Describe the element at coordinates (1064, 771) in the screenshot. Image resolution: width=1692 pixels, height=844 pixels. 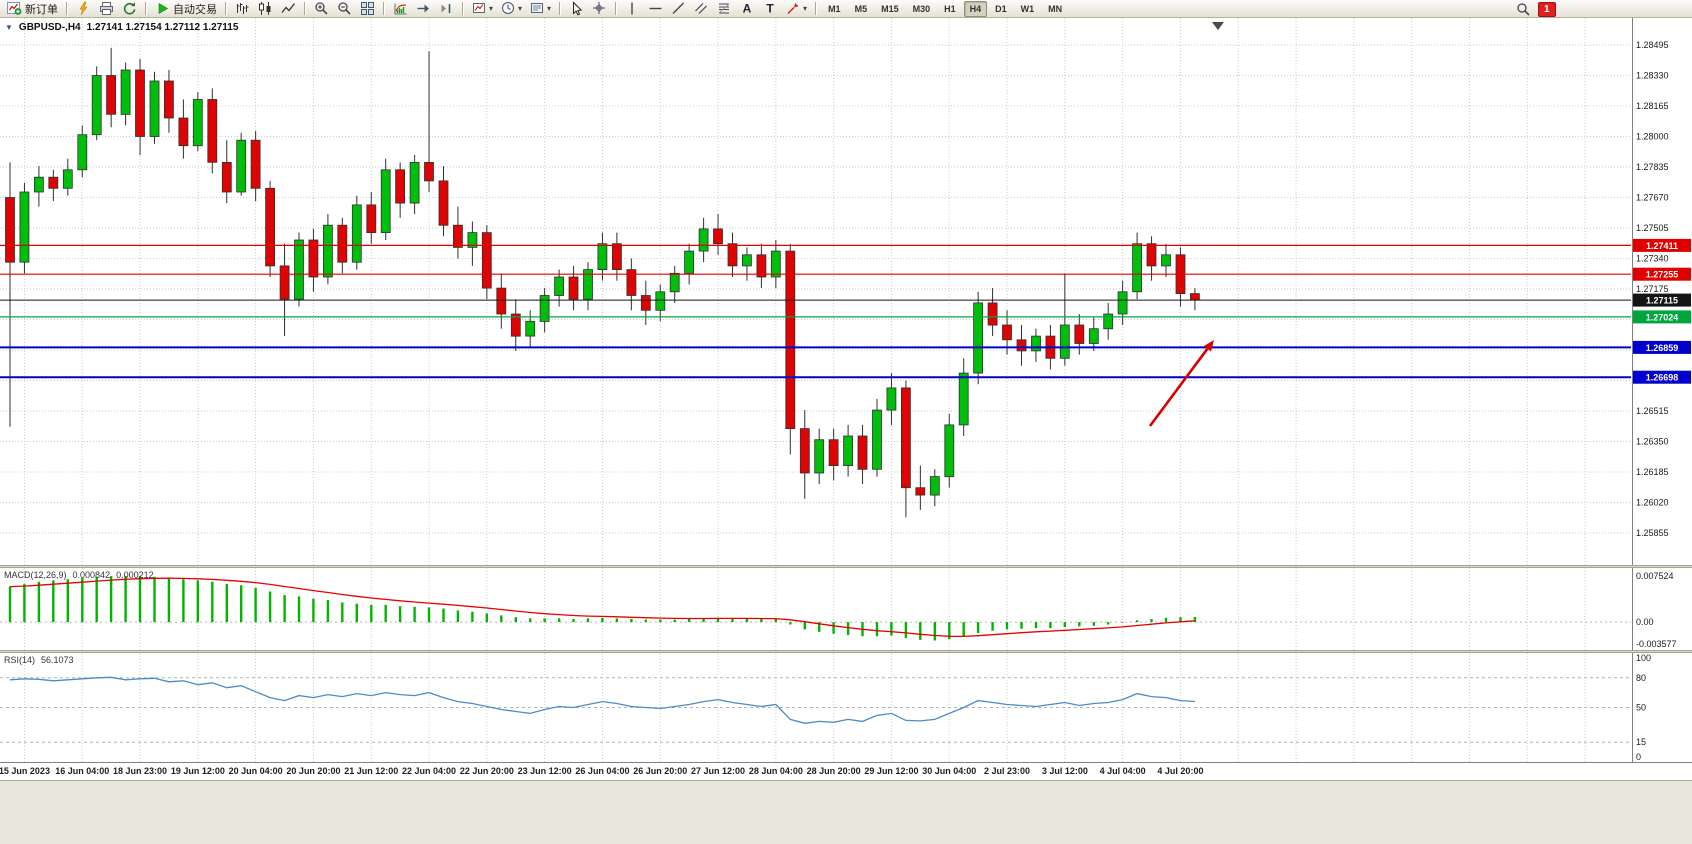
I see `time-label: 3 Jul 12:00` at that location.